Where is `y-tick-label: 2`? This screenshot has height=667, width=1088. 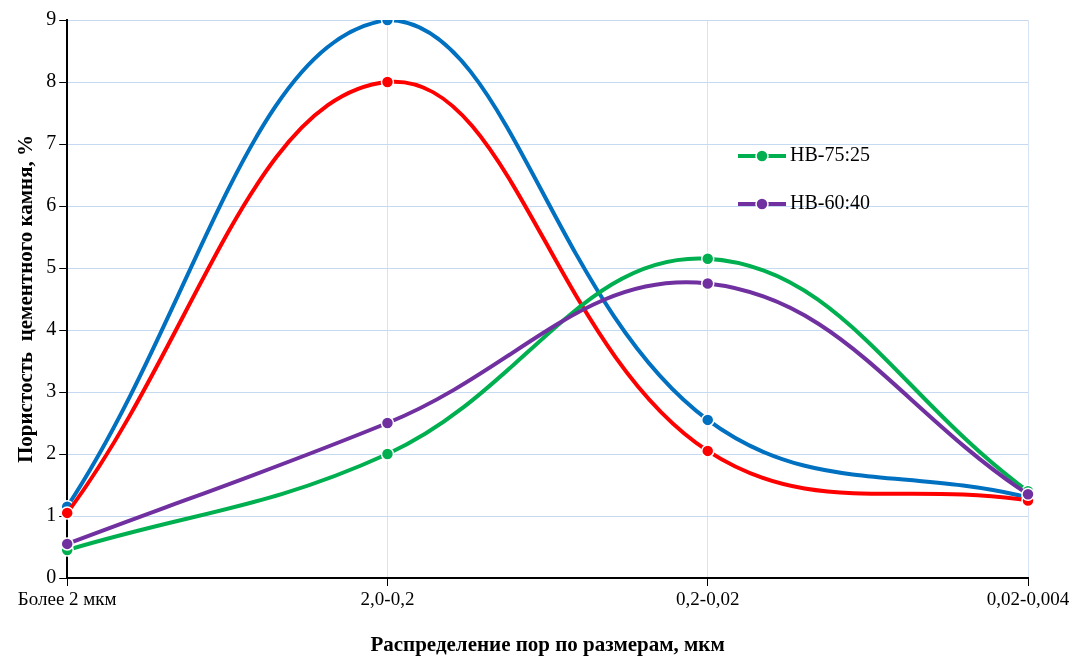
y-tick-label: 2 is located at coordinates (51, 452).